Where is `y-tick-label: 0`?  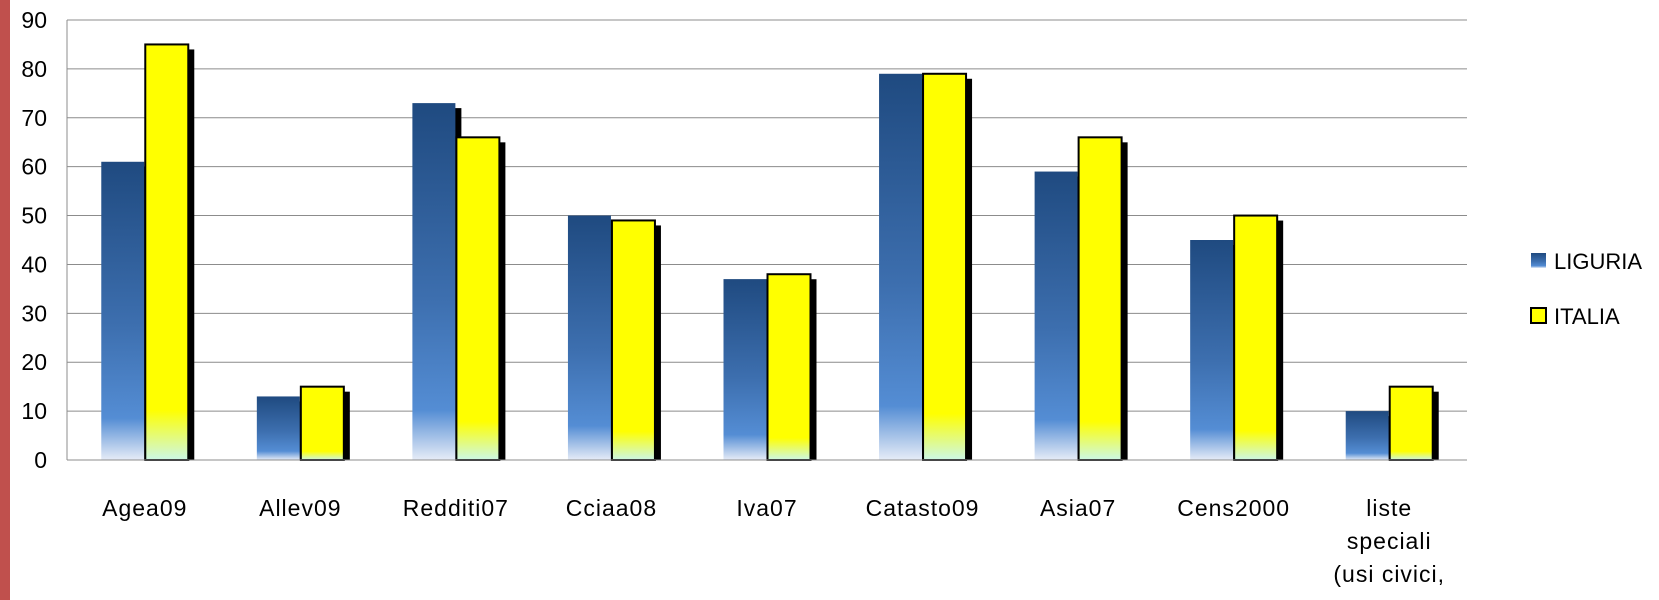 y-tick-label: 0 is located at coordinates (40, 460).